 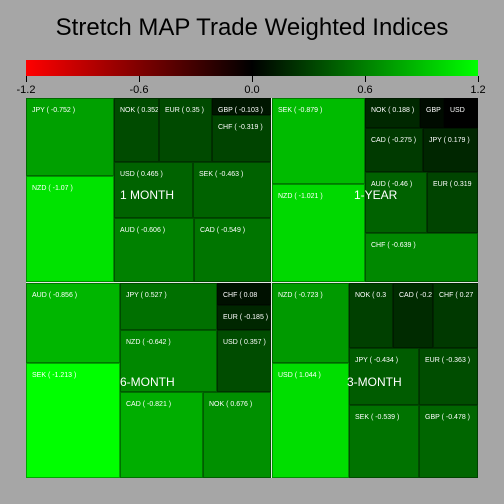 What do you see at coordinates (433, 110) in the screenshot?
I see `cell-label: GBP` at bounding box center [433, 110].